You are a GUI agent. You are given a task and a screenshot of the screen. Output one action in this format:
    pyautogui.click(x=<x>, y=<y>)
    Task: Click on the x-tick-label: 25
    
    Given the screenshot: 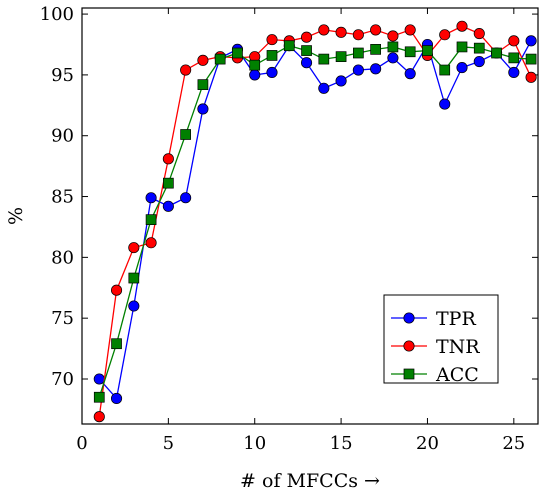 What is the action you would take?
    pyautogui.click(x=513, y=443)
    